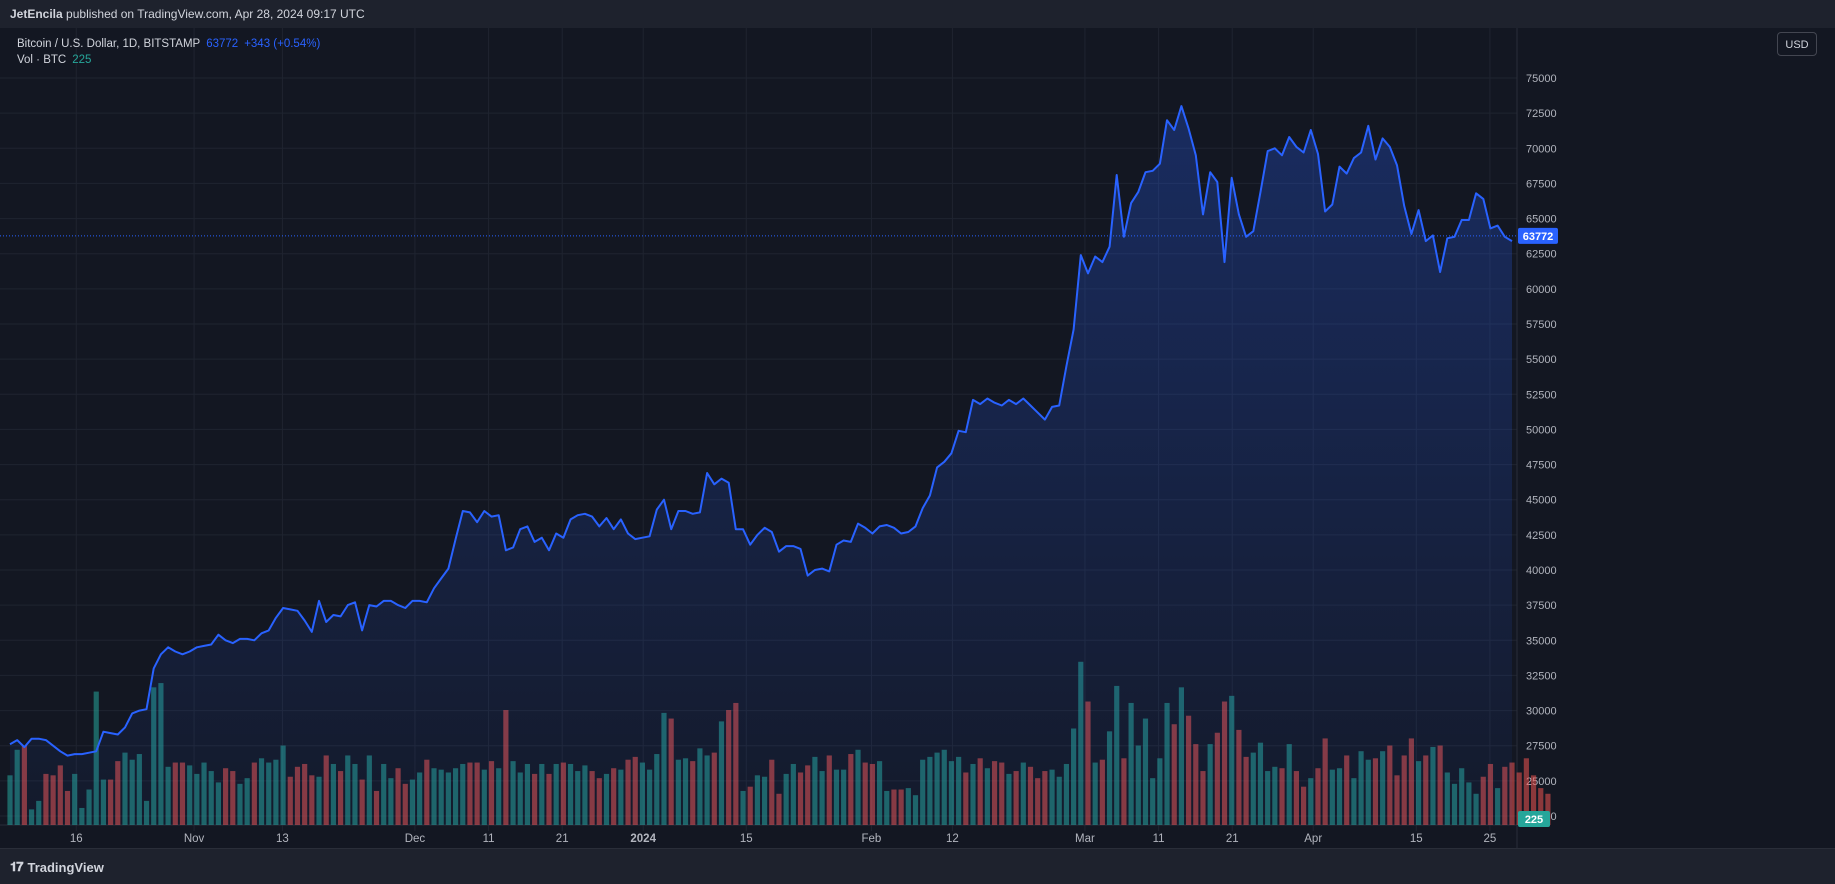 The width and height of the screenshot is (1835, 884). What do you see at coordinates (1541, 290) in the screenshot?
I see `y-tick-label: 60000` at bounding box center [1541, 290].